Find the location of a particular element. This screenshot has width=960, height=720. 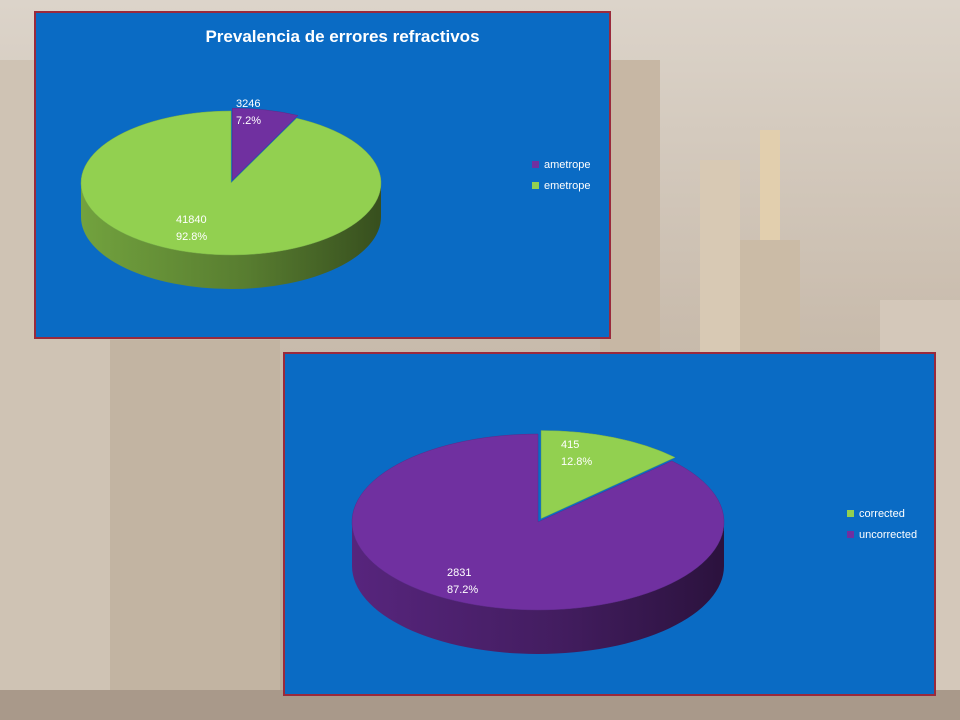

legend-label-ametrope: ametrope is located at coordinates (567, 164).